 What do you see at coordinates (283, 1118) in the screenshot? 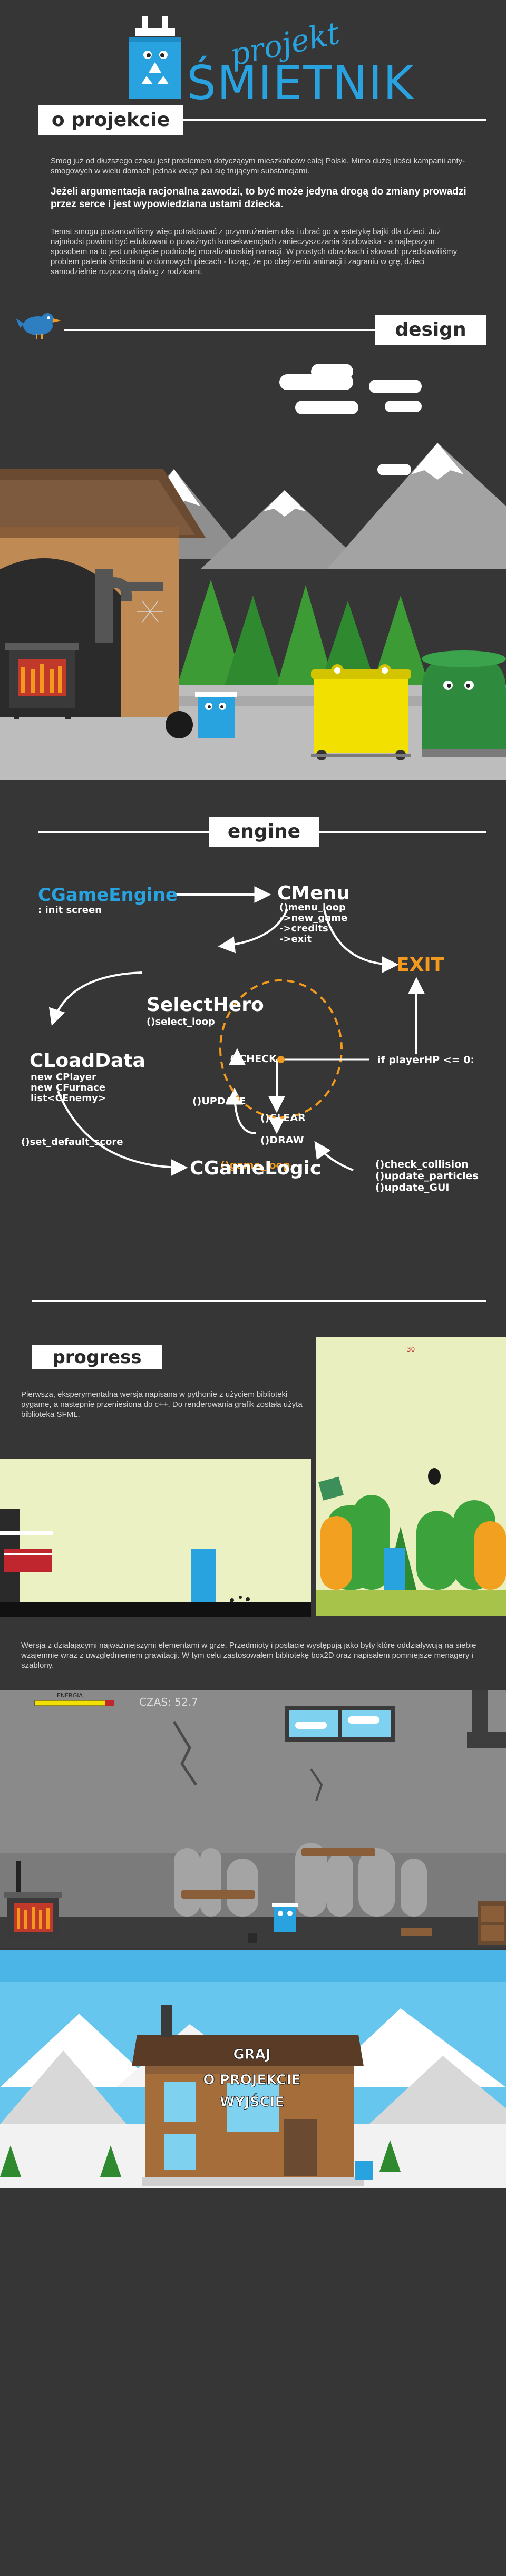
I see `node-clear: ()CLEAR` at bounding box center [283, 1118].